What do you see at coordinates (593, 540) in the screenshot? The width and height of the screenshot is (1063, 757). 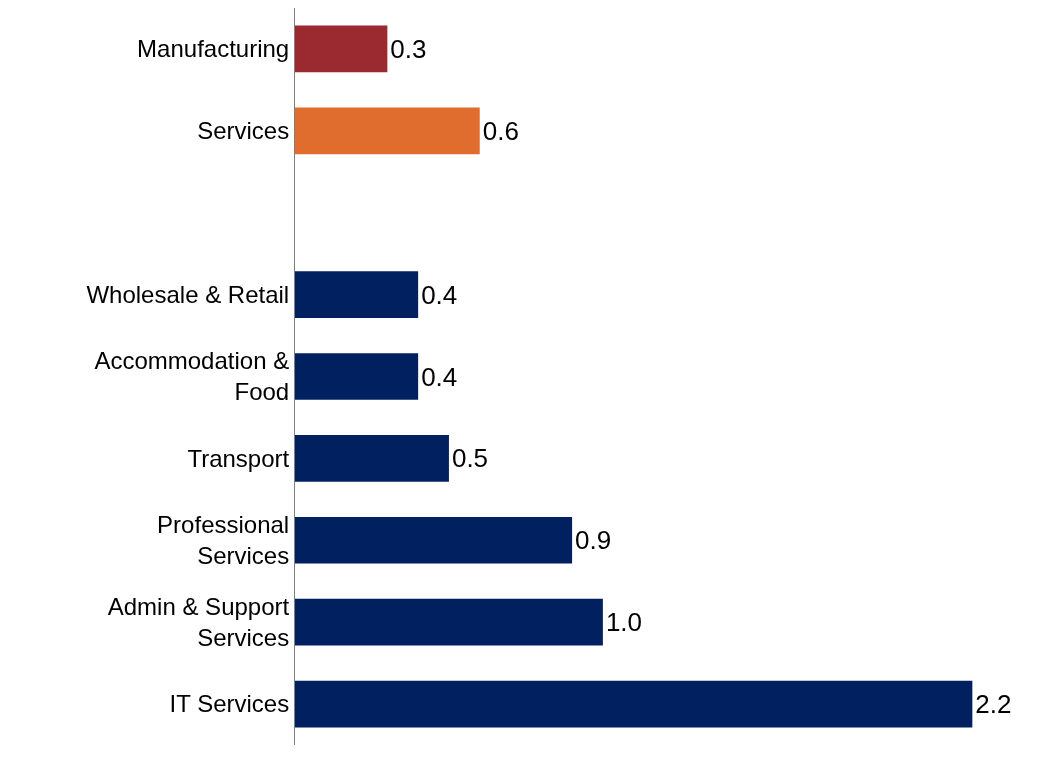 I see `data-label: 0.9` at bounding box center [593, 540].